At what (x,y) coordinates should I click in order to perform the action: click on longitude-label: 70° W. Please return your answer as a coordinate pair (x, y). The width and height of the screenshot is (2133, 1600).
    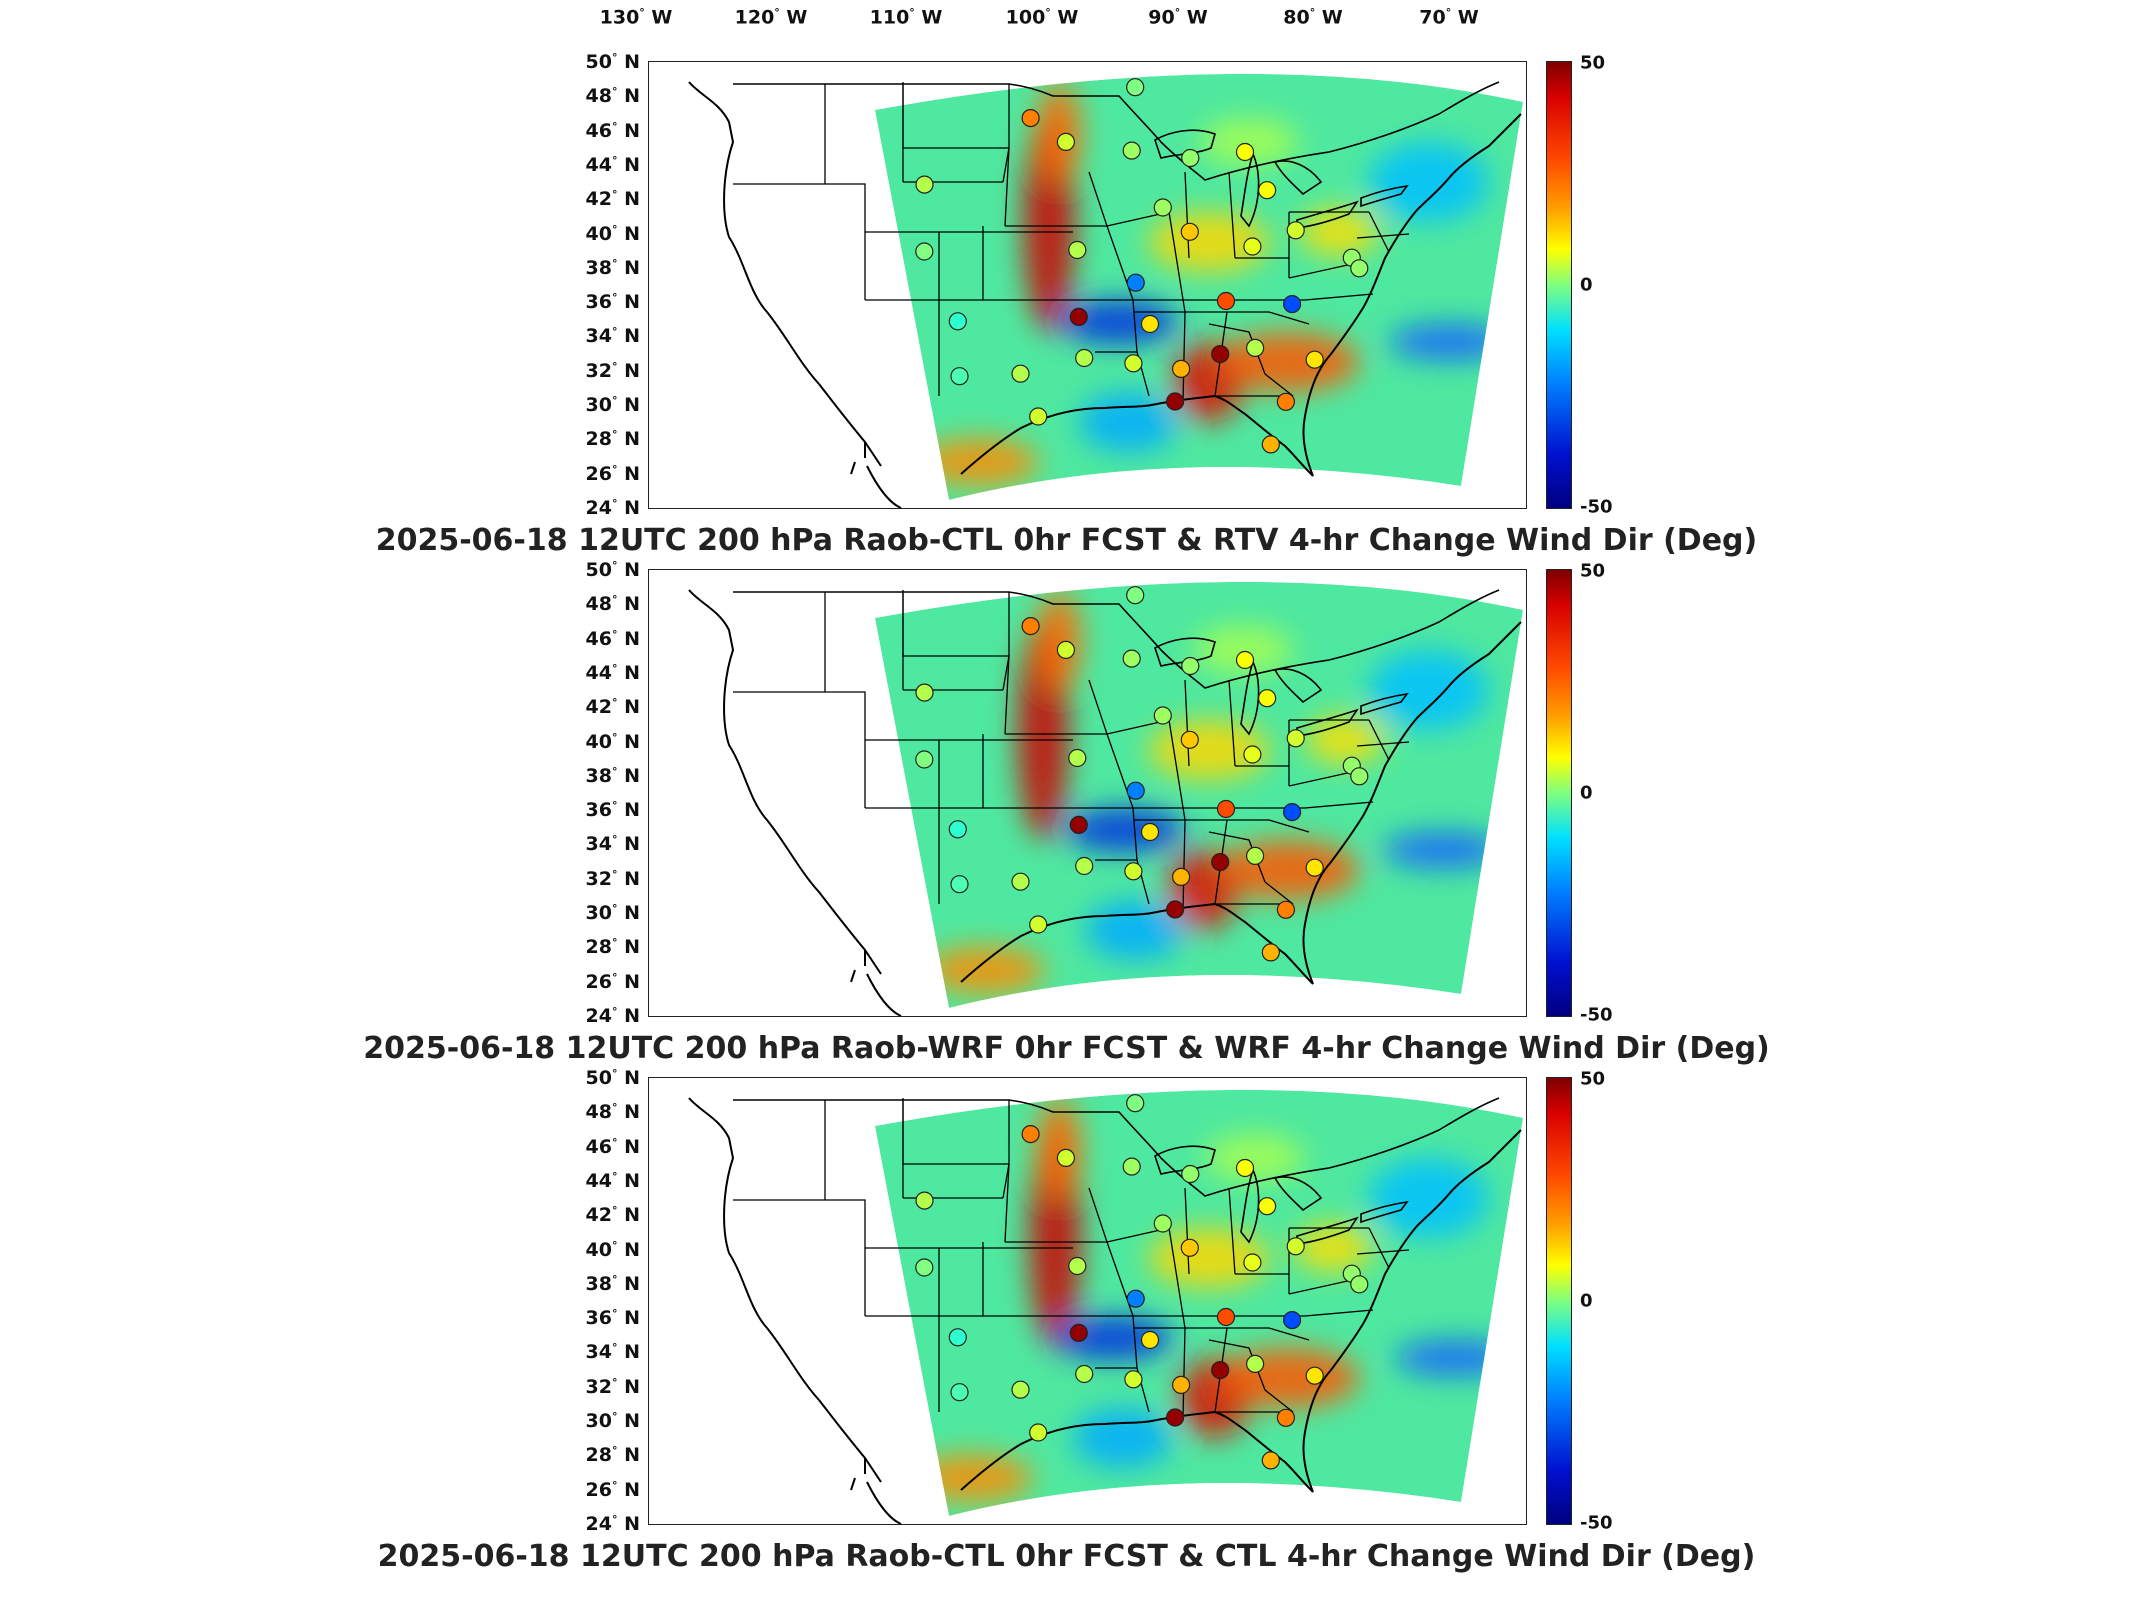
    Looking at the image, I should click on (1449, 17).